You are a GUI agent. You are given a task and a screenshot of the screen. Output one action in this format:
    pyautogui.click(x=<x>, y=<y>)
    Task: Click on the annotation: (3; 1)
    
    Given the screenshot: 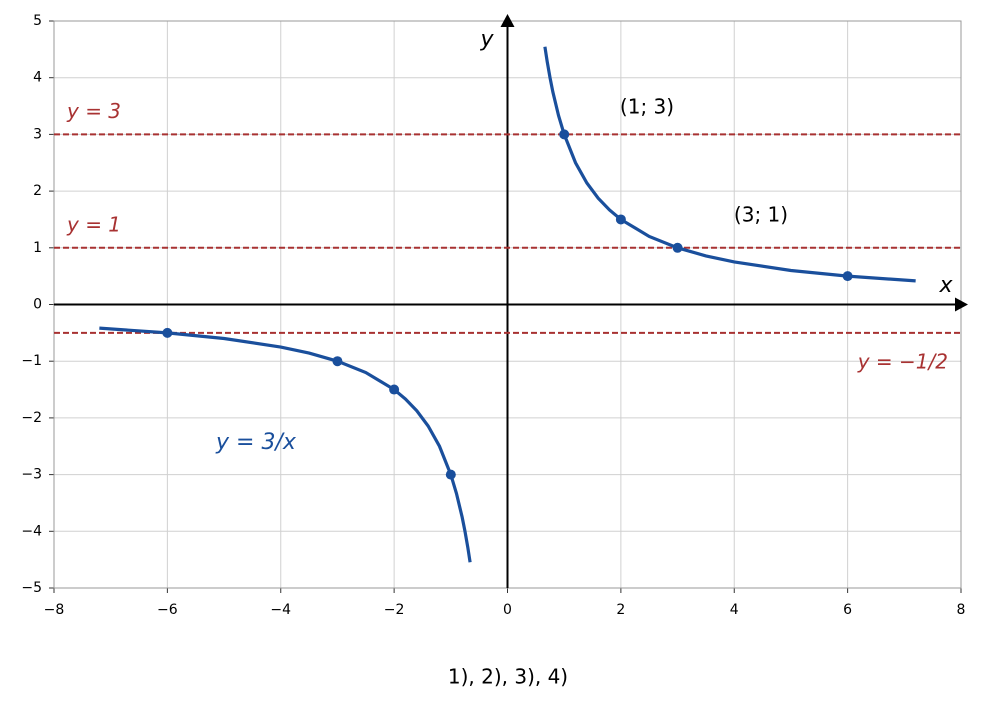 What is the action you would take?
    pyautogui.click(x=761, y=215)
    